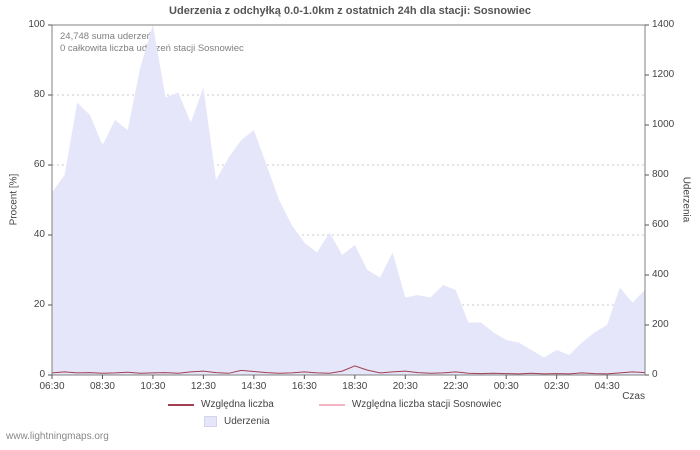 The width and height of the screenshot is (700, 450). What do you see at coordinates (686, 199) in the screenshot?
I see `y-axis-label-right: Uderzenia` at bounding box center [686, 199].